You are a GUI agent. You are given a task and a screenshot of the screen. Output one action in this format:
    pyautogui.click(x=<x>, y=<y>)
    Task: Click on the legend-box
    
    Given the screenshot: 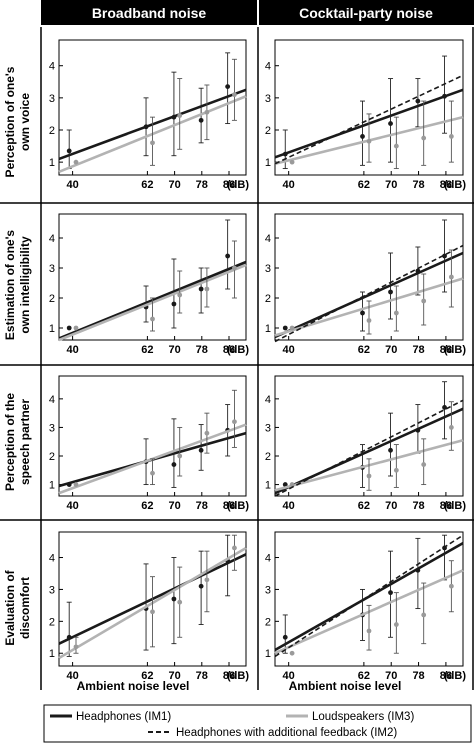 What is the action you would take?
    pyautogui.click(x=257, y=723)
    